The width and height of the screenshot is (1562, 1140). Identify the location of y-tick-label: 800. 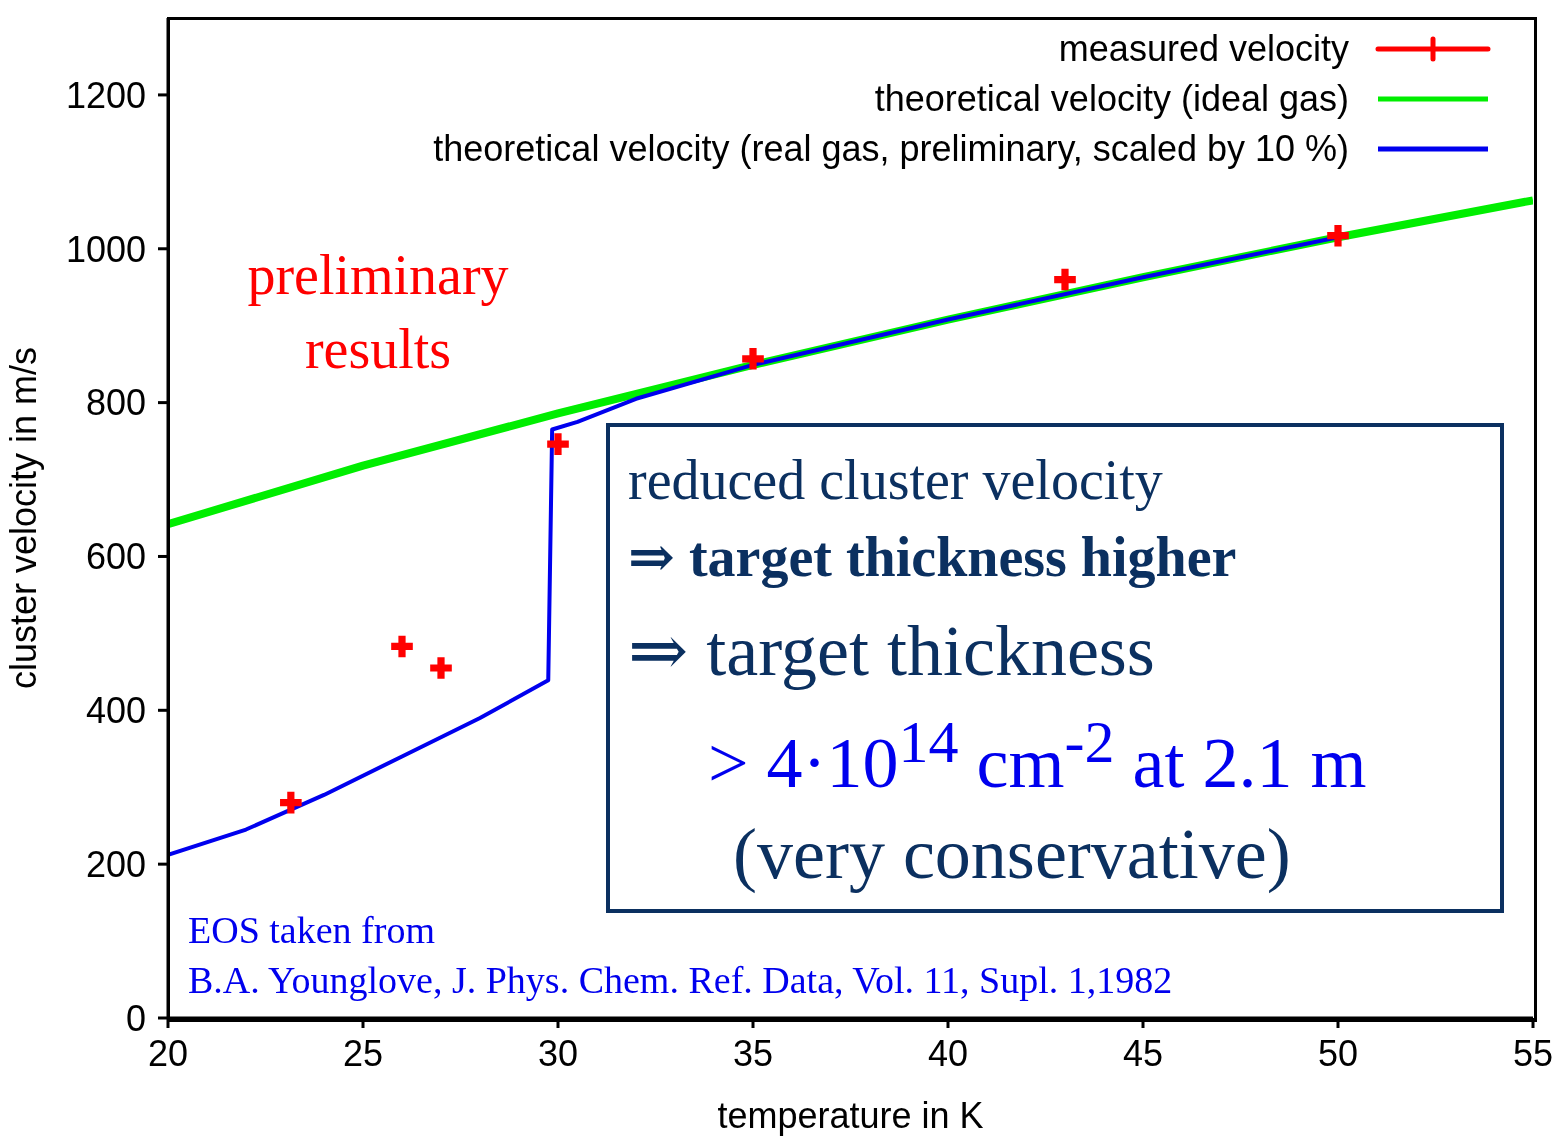
(115, 403).